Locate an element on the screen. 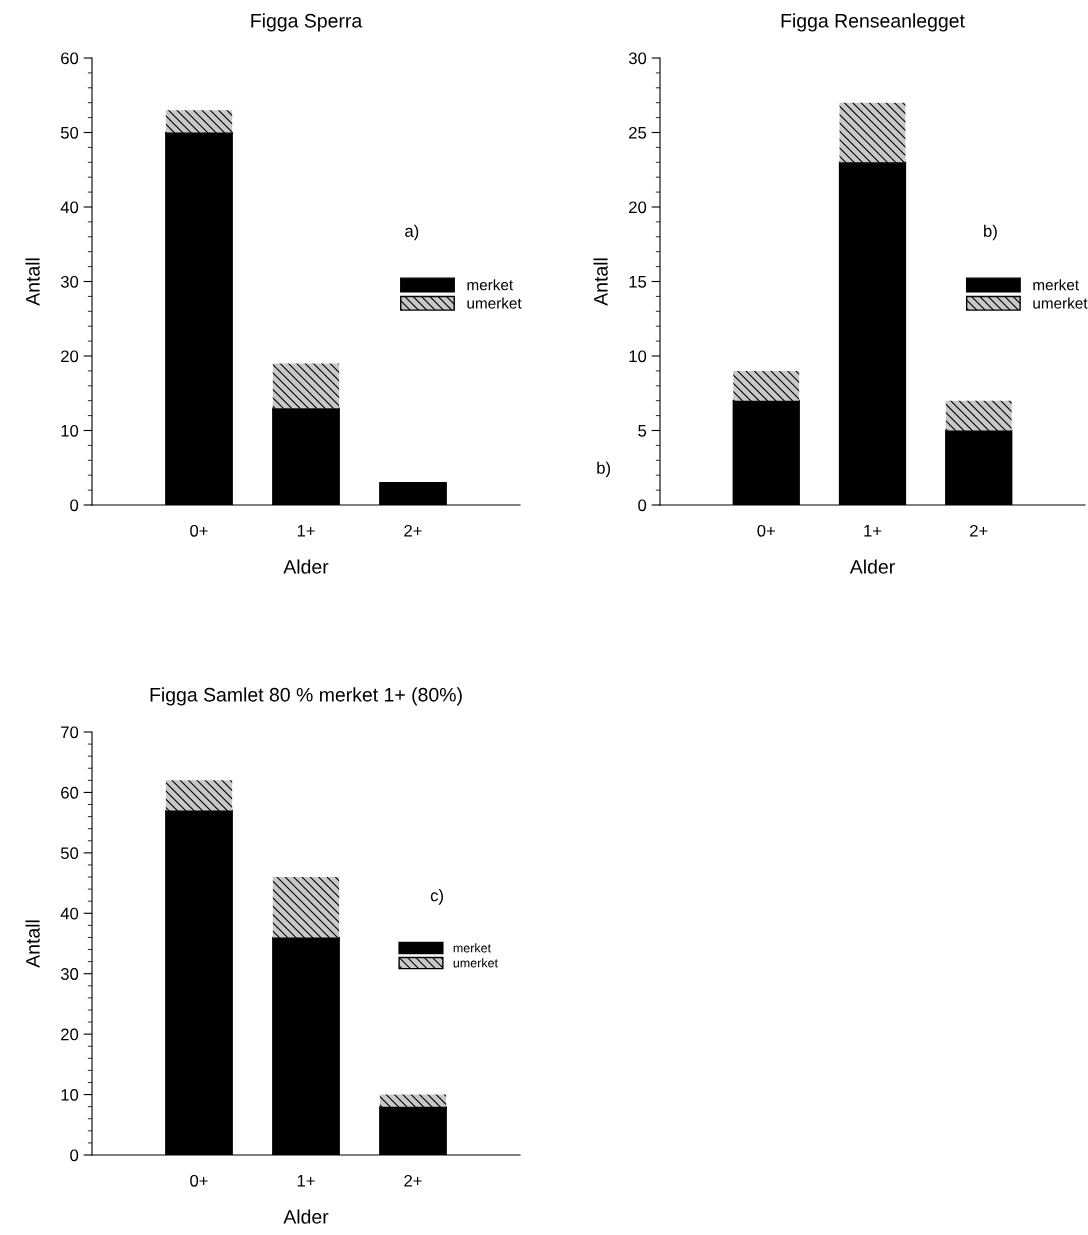  chart-title: Figga Samlet 80 % merket 1+ (80%) is located at coordinates (306, 696).